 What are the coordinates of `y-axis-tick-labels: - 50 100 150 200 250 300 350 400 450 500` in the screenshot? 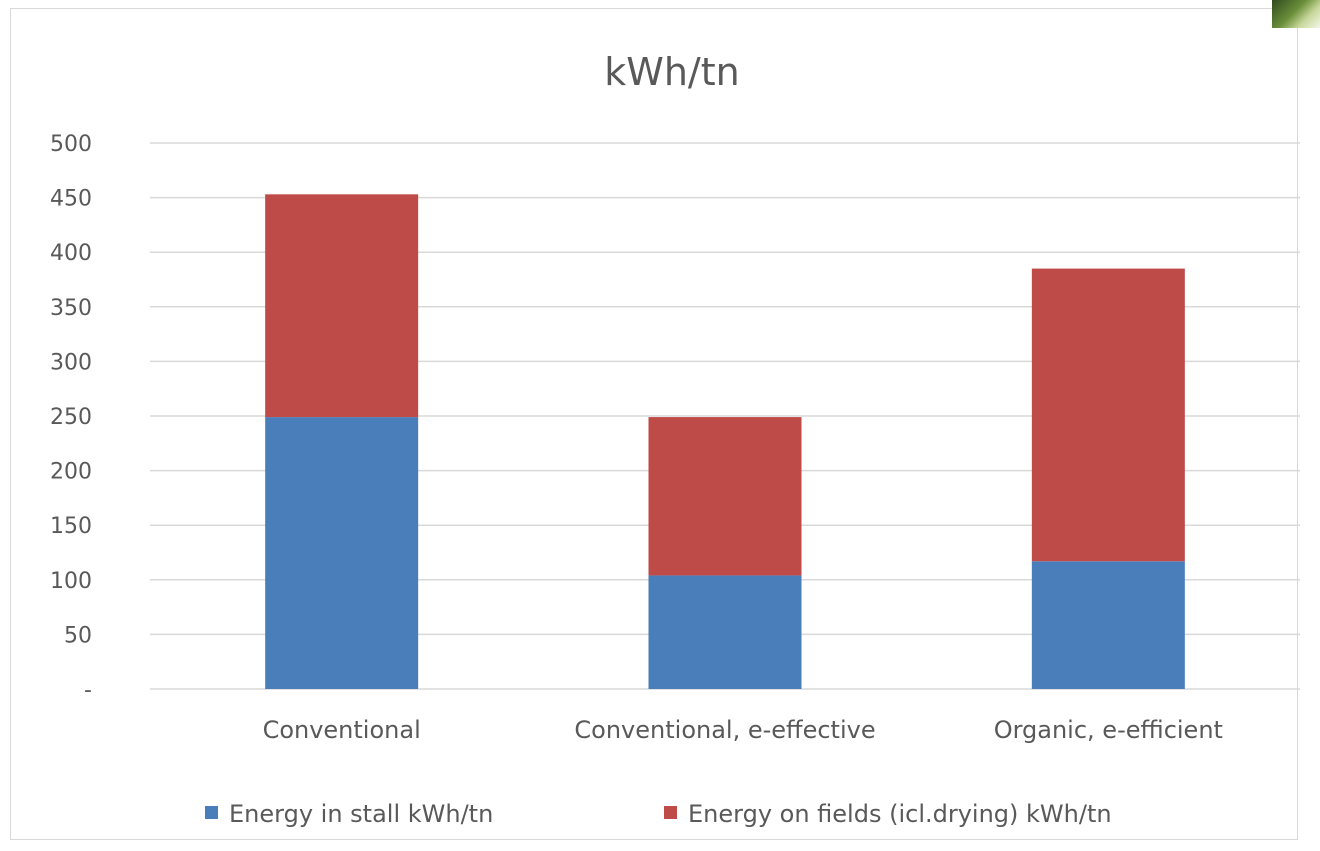 It's located at (71, 417).